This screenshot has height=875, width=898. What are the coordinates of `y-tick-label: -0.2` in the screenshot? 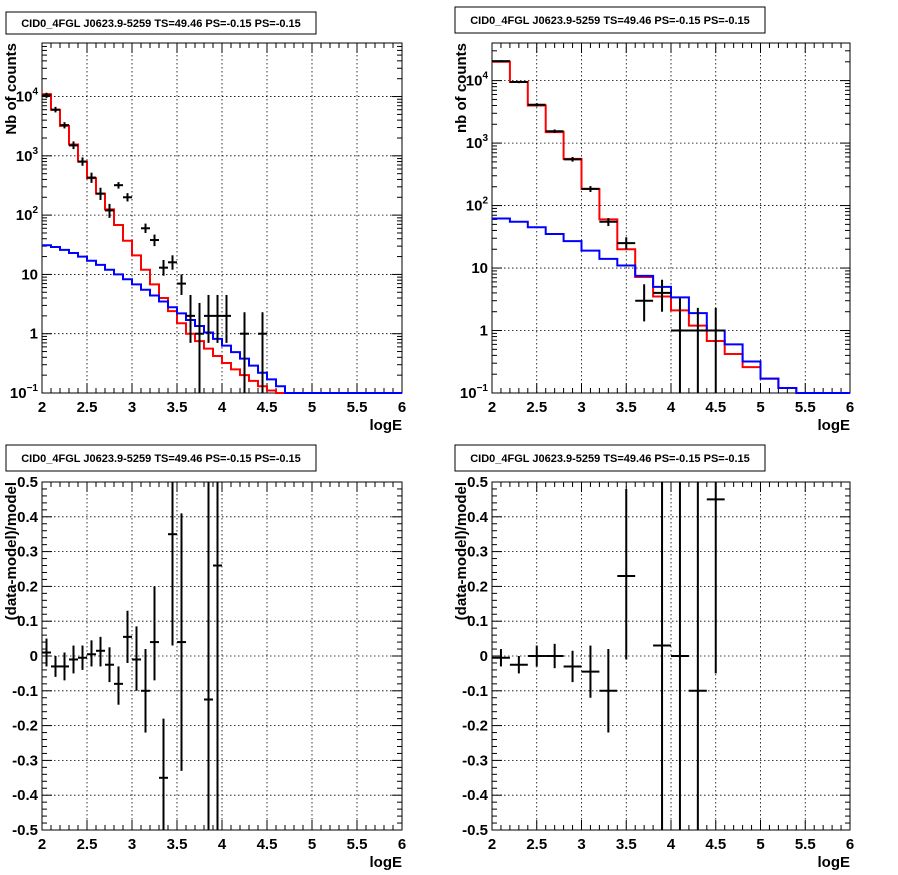 It's located at (25, 726).